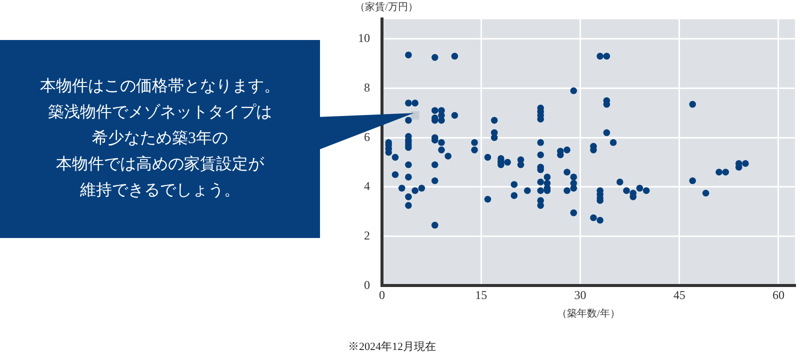  I want to click on y-tick-label: 6, so click(367, 137).